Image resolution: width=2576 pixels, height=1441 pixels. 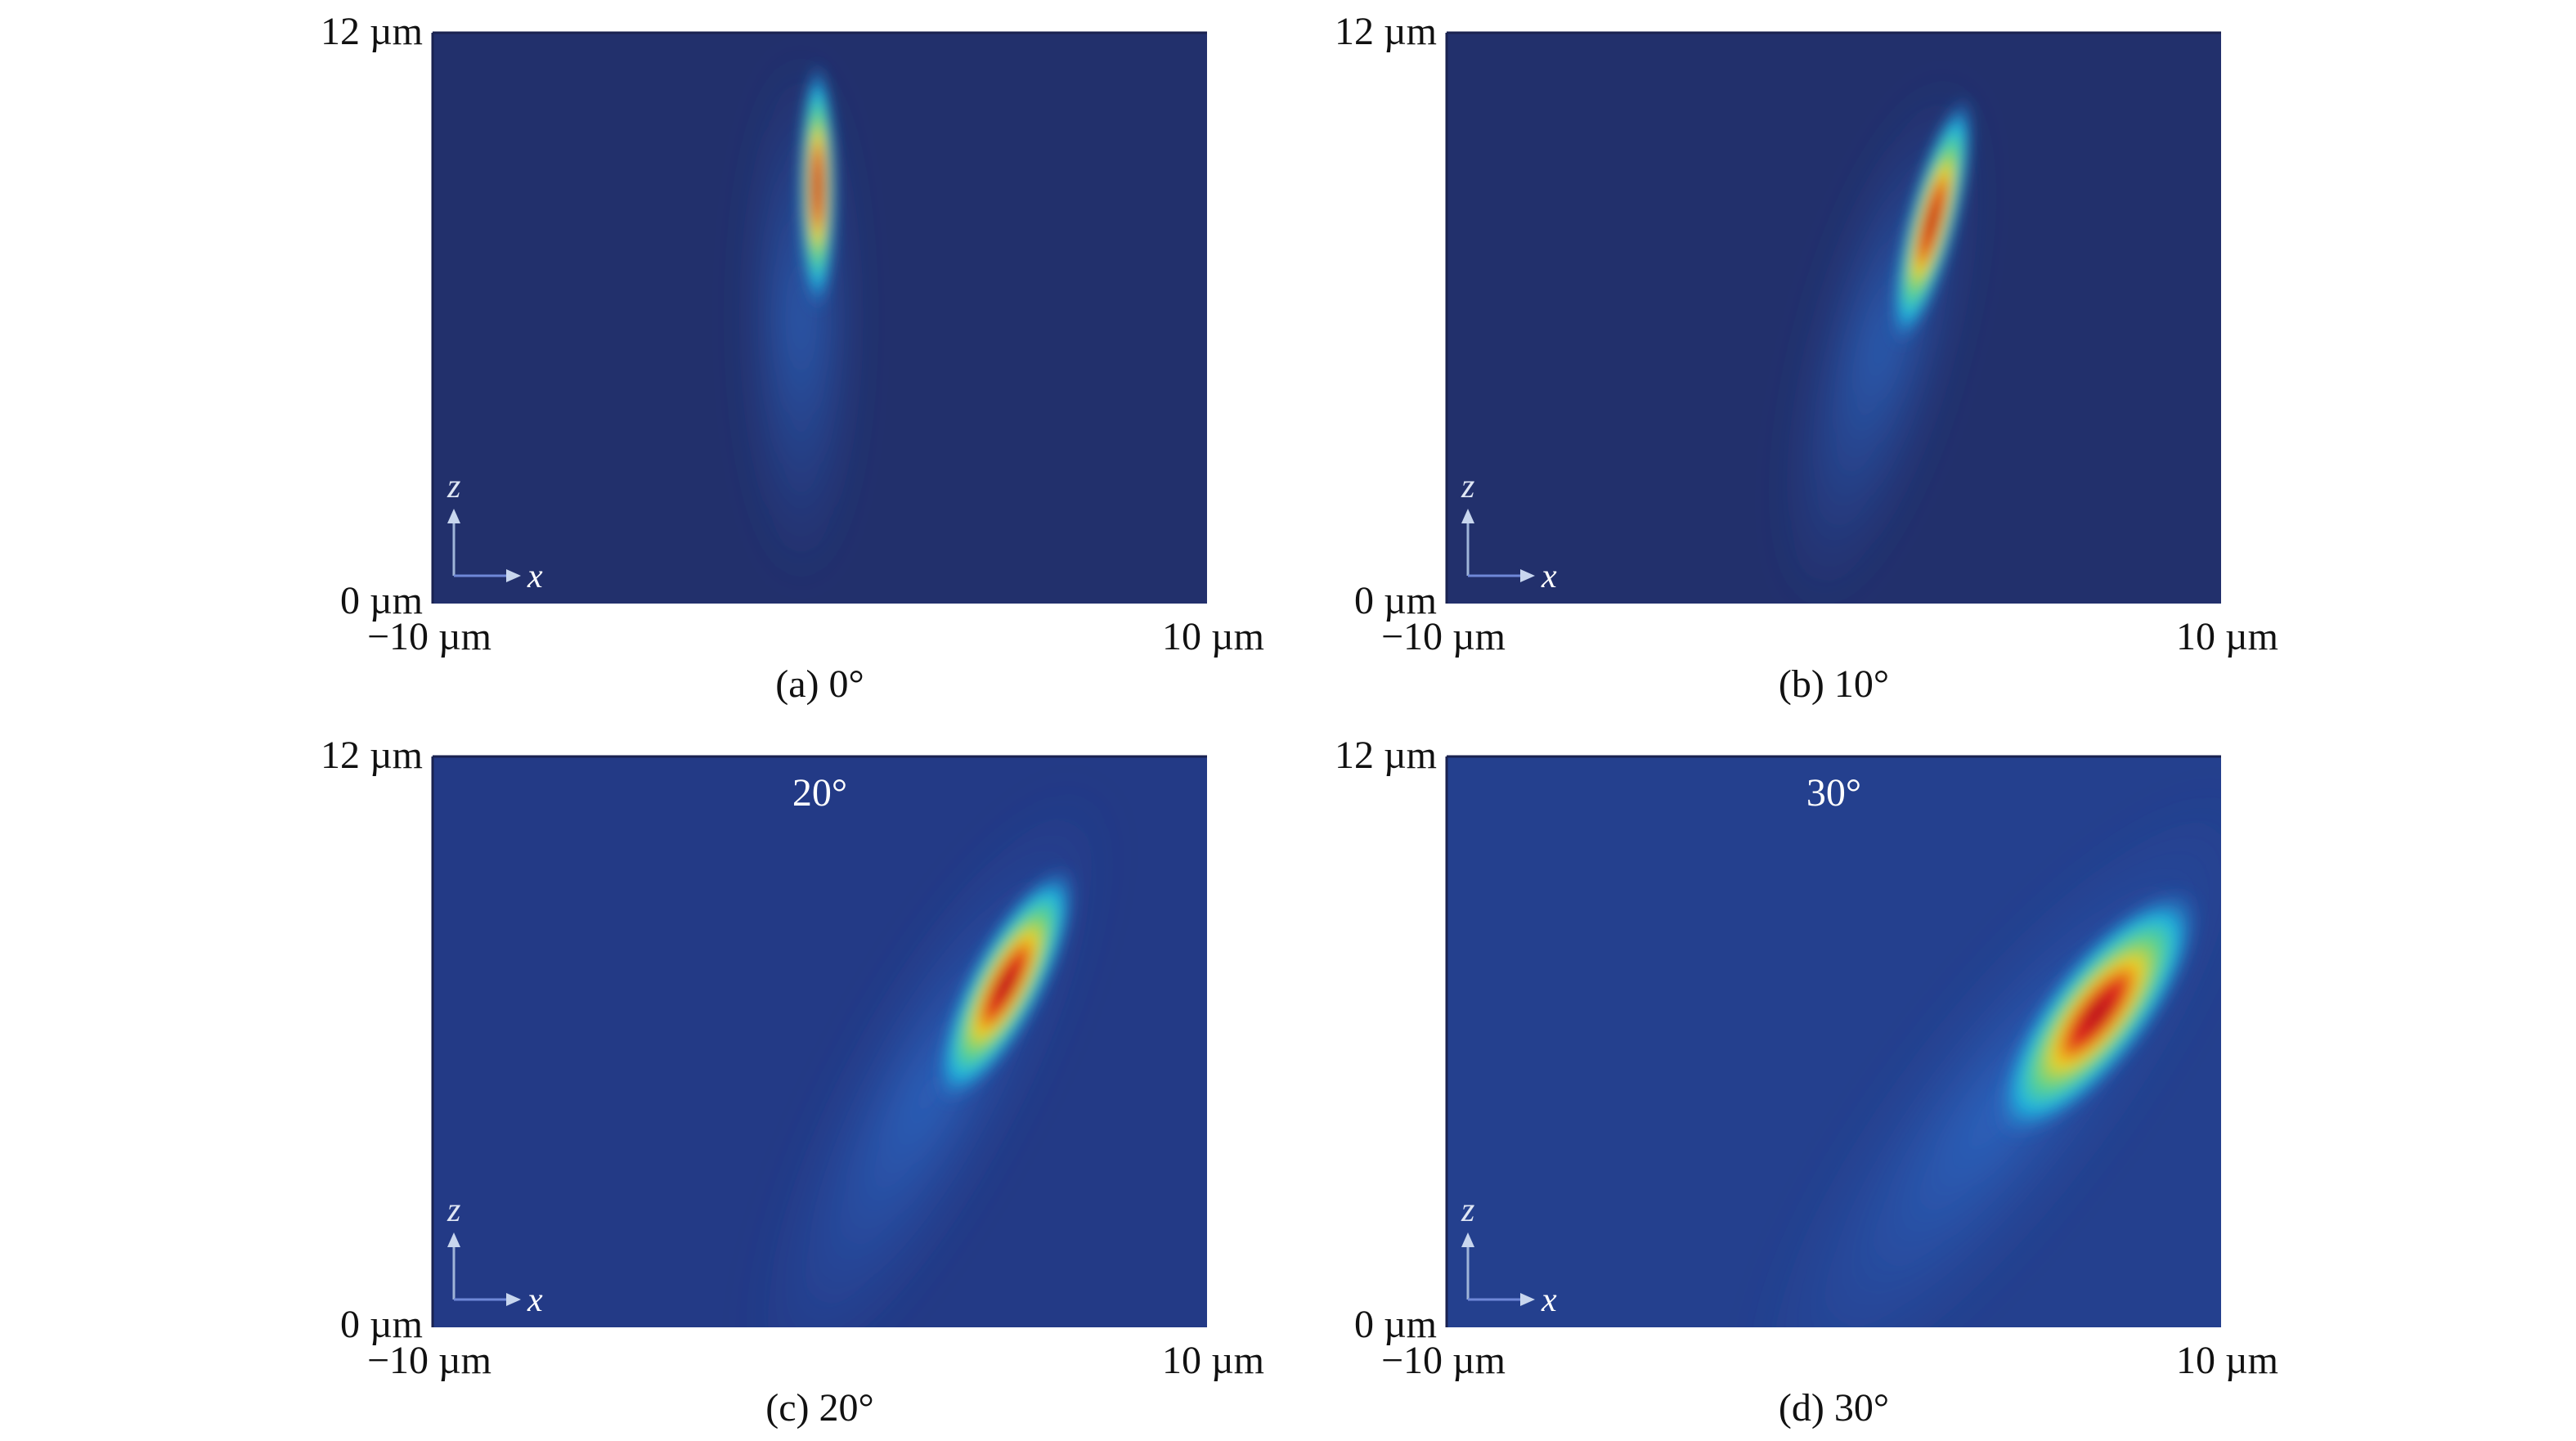 I want to click on angle-label: 20°, so click(x=819, y=793).